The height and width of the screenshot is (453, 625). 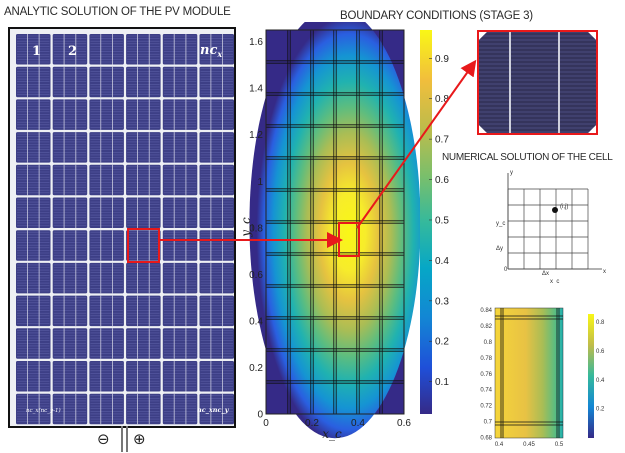 I want to click on heatmap-y-tick: 0.6, so click(x=256, y=275).